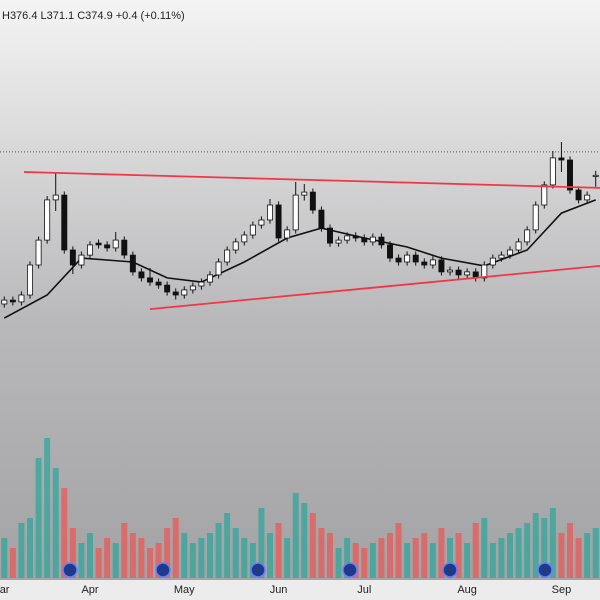 This screenshot has height=600, width=600. I want to click on x-tick-label: Jun, so click(279, 590).